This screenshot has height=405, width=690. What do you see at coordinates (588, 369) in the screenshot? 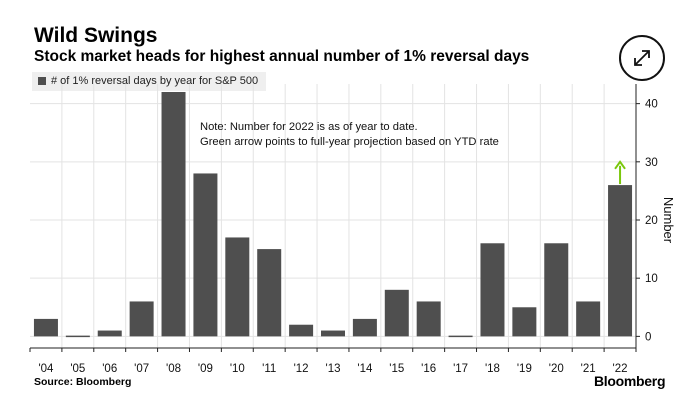
I see `x-tick-label: '21` at bounding box center [588, 369].